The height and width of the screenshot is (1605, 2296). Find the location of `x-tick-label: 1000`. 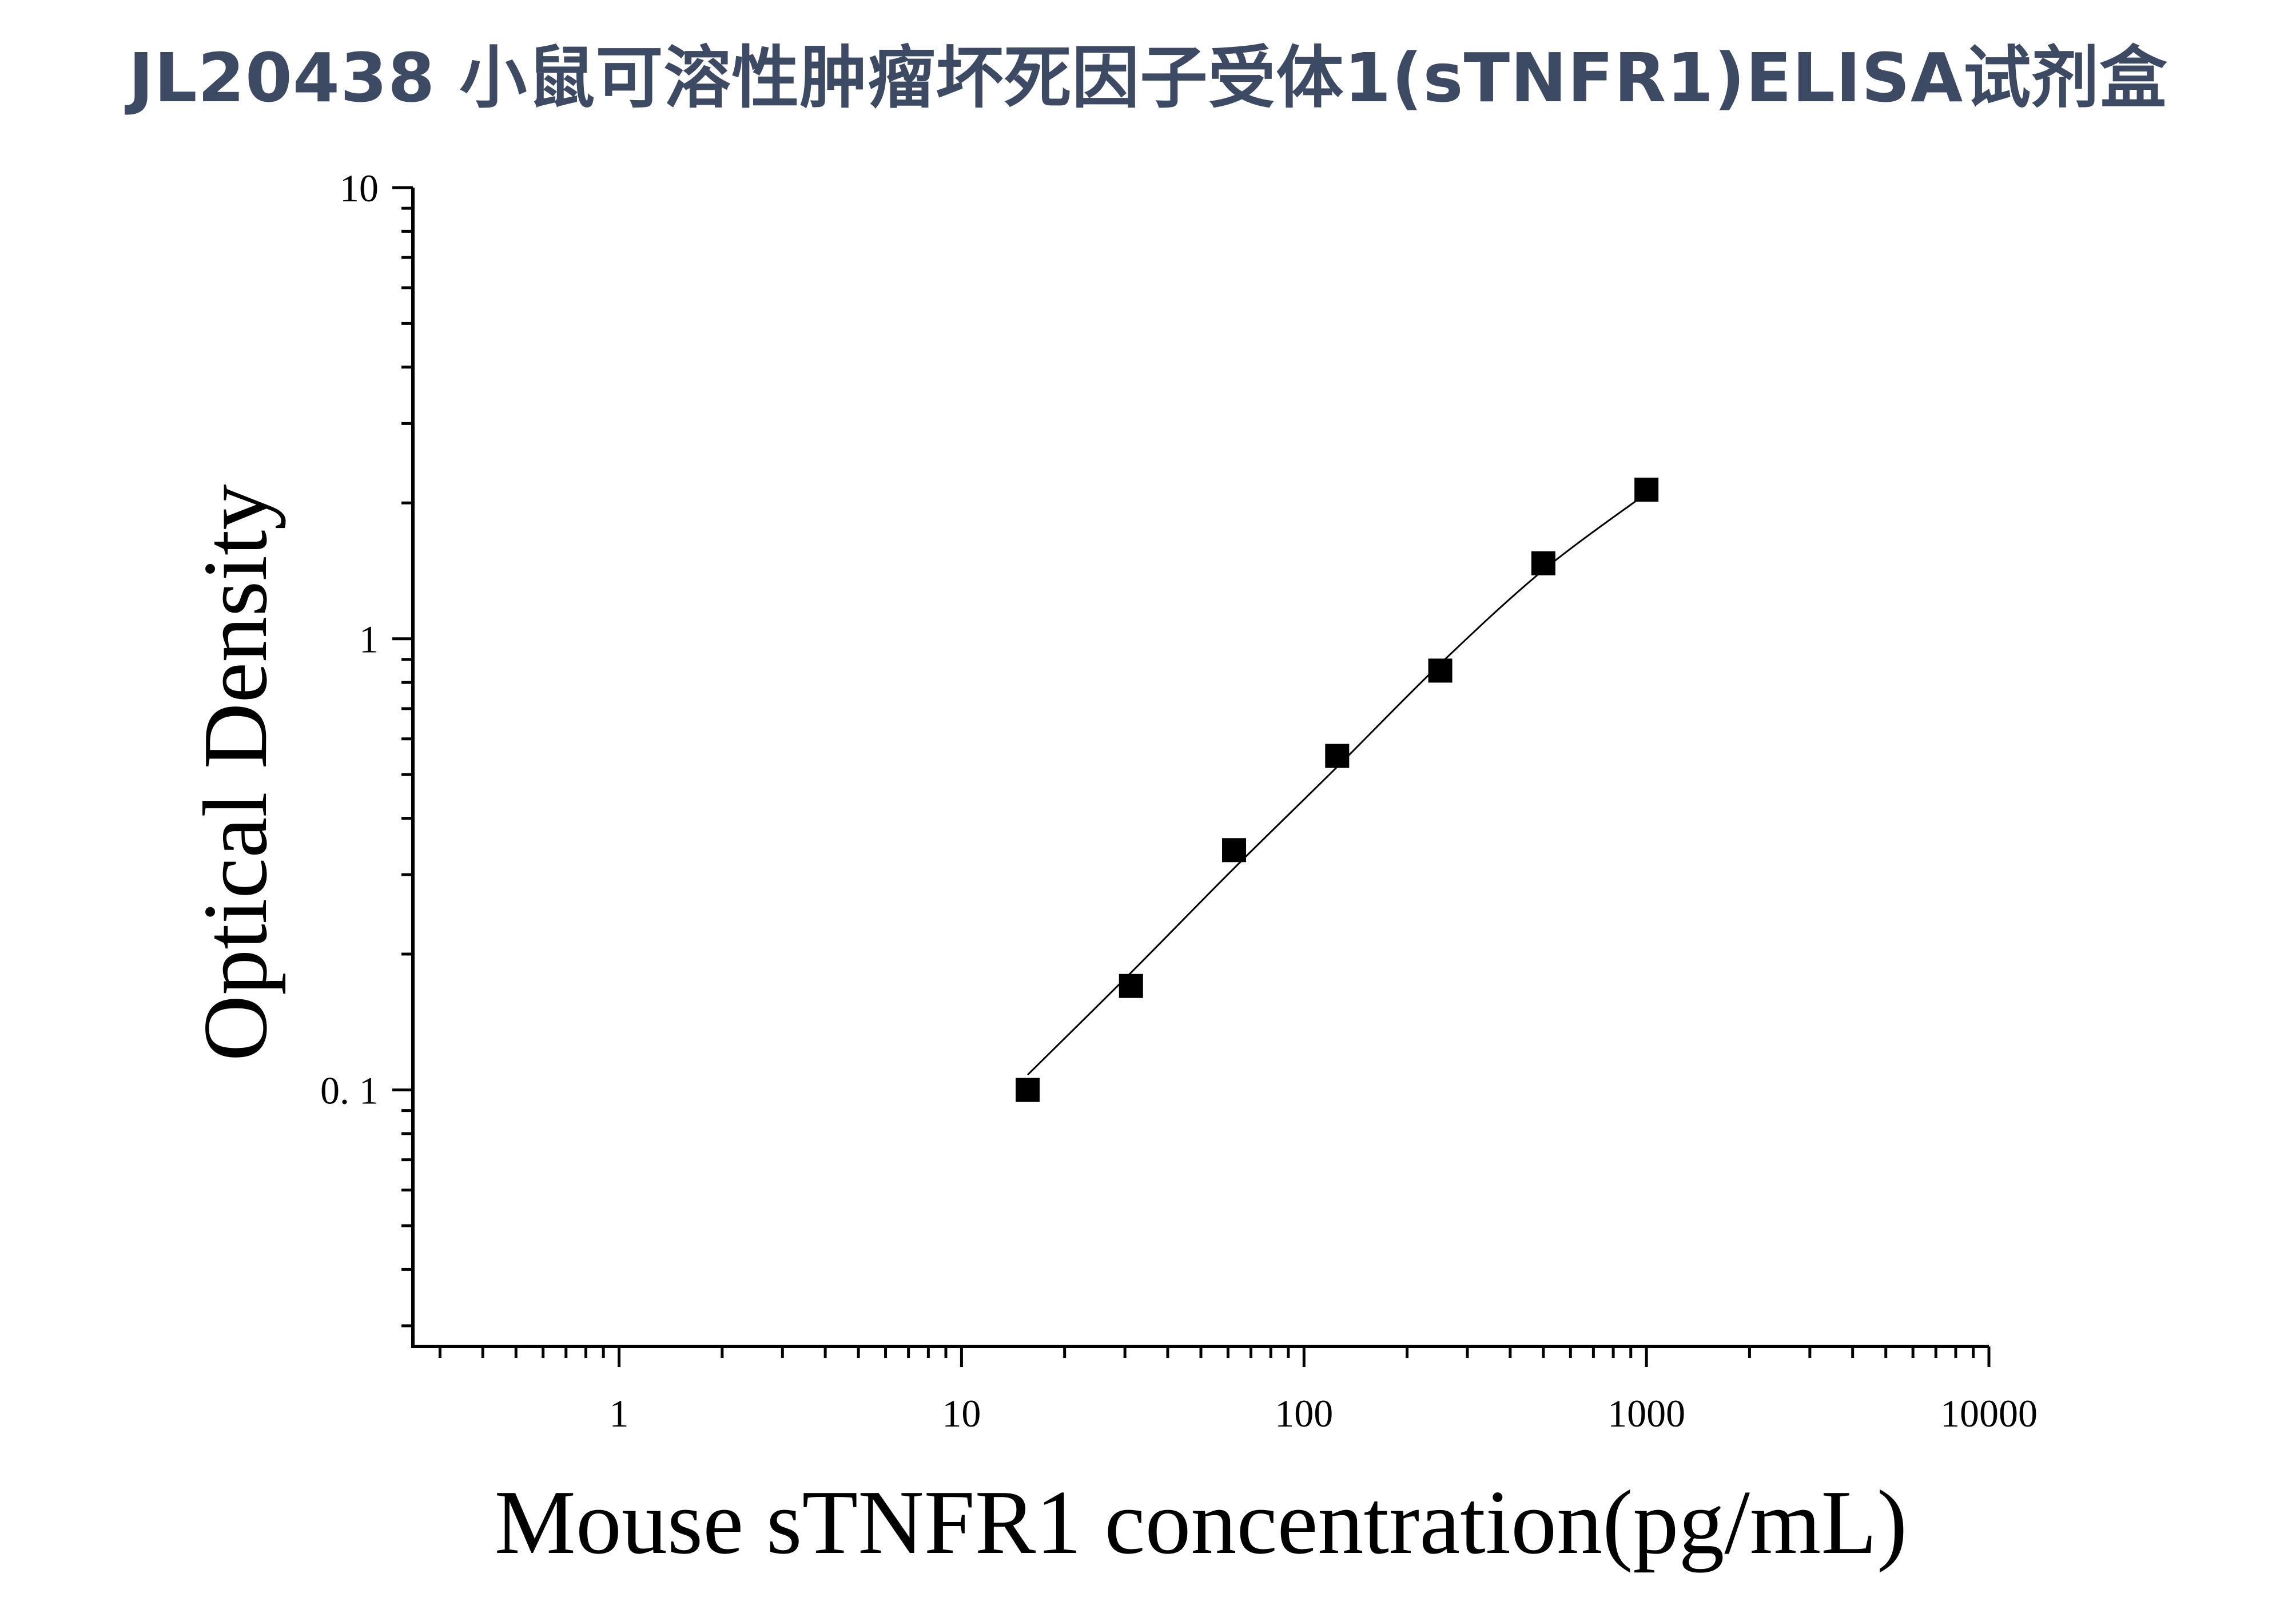

x-tick-label: 1000 is located at coordinates (1646, 1413).